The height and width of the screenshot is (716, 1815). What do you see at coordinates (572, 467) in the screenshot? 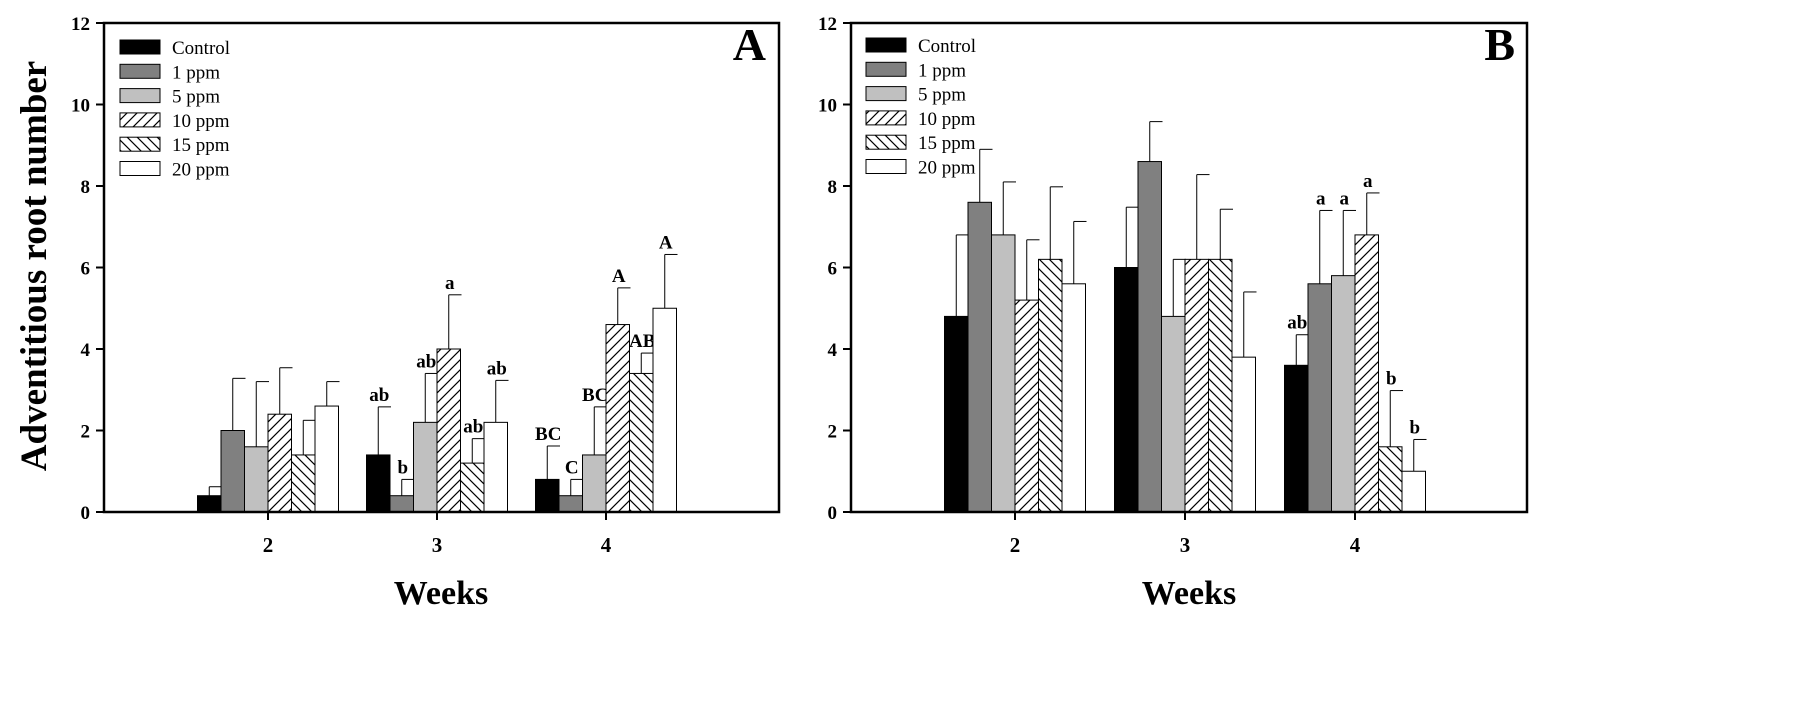
I see `significance-label: C` at bounding box center [572, 467].